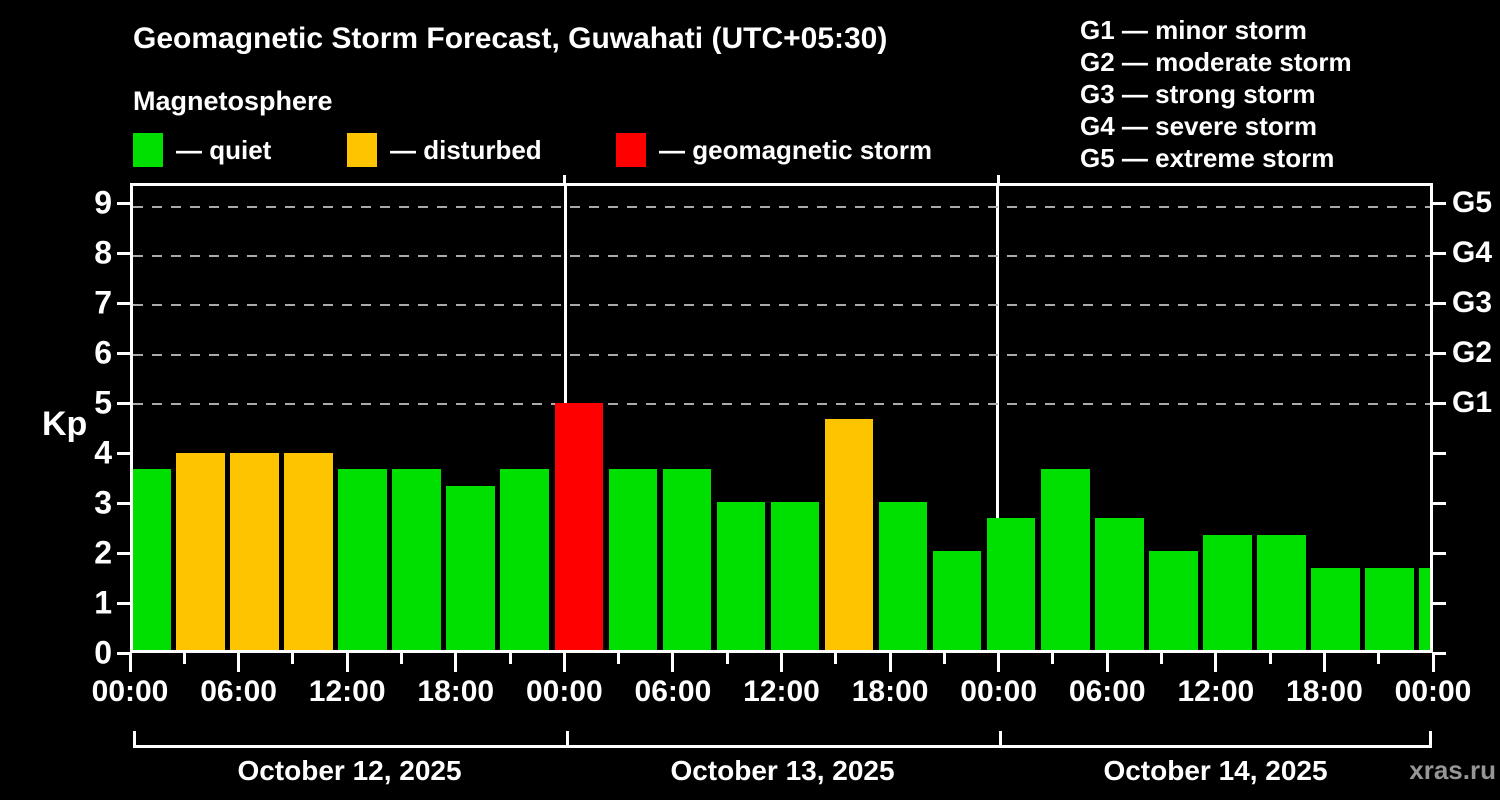  I want to click on g-scale-line-5: G5 — extreme storm, so click(1207, 158).